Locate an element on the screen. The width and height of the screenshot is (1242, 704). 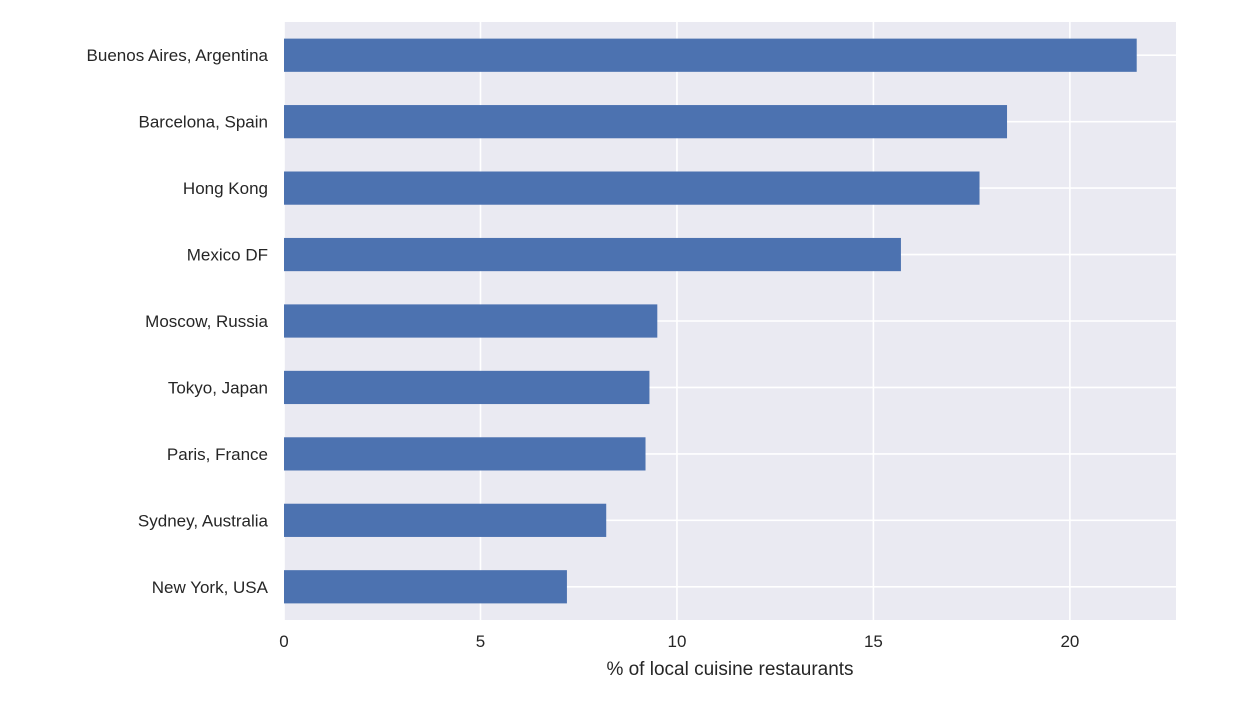
y-tick-label: Hong Kong is located at coordinates (225, 188).